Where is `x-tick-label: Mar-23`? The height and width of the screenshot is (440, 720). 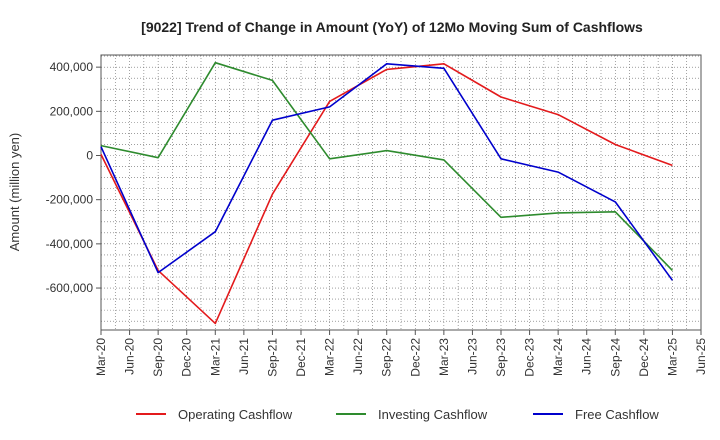 x-tick-label: Mar-23 is located at coordinates (444, 357).